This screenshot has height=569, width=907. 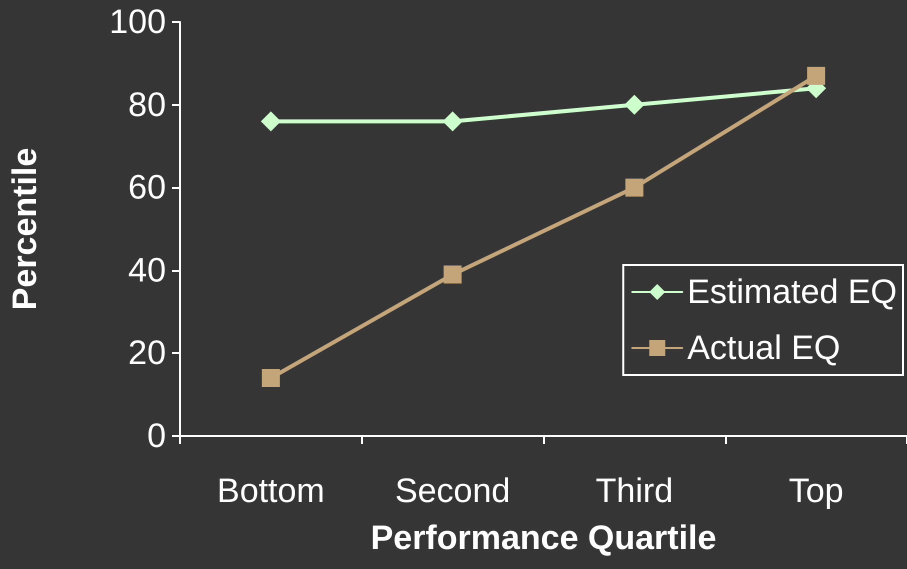 What do you see at coordinates (543, 538) in the screenshot?
I see `x-axis-title: Performance Quartile` at bounding box center [543, 538].